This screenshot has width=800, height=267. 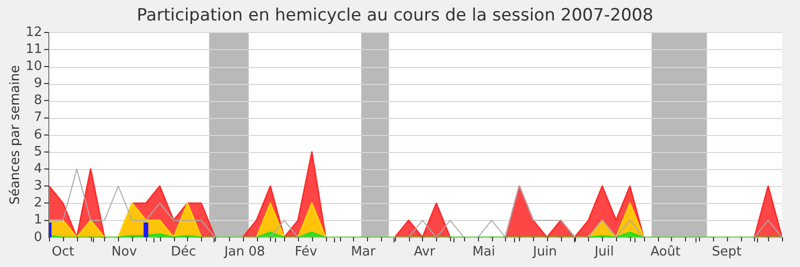 What do you see at coordinates (16, 135) in the screenshot?
I see `y-axis-title: Séances par semaine` at bounding box center [16, 135].